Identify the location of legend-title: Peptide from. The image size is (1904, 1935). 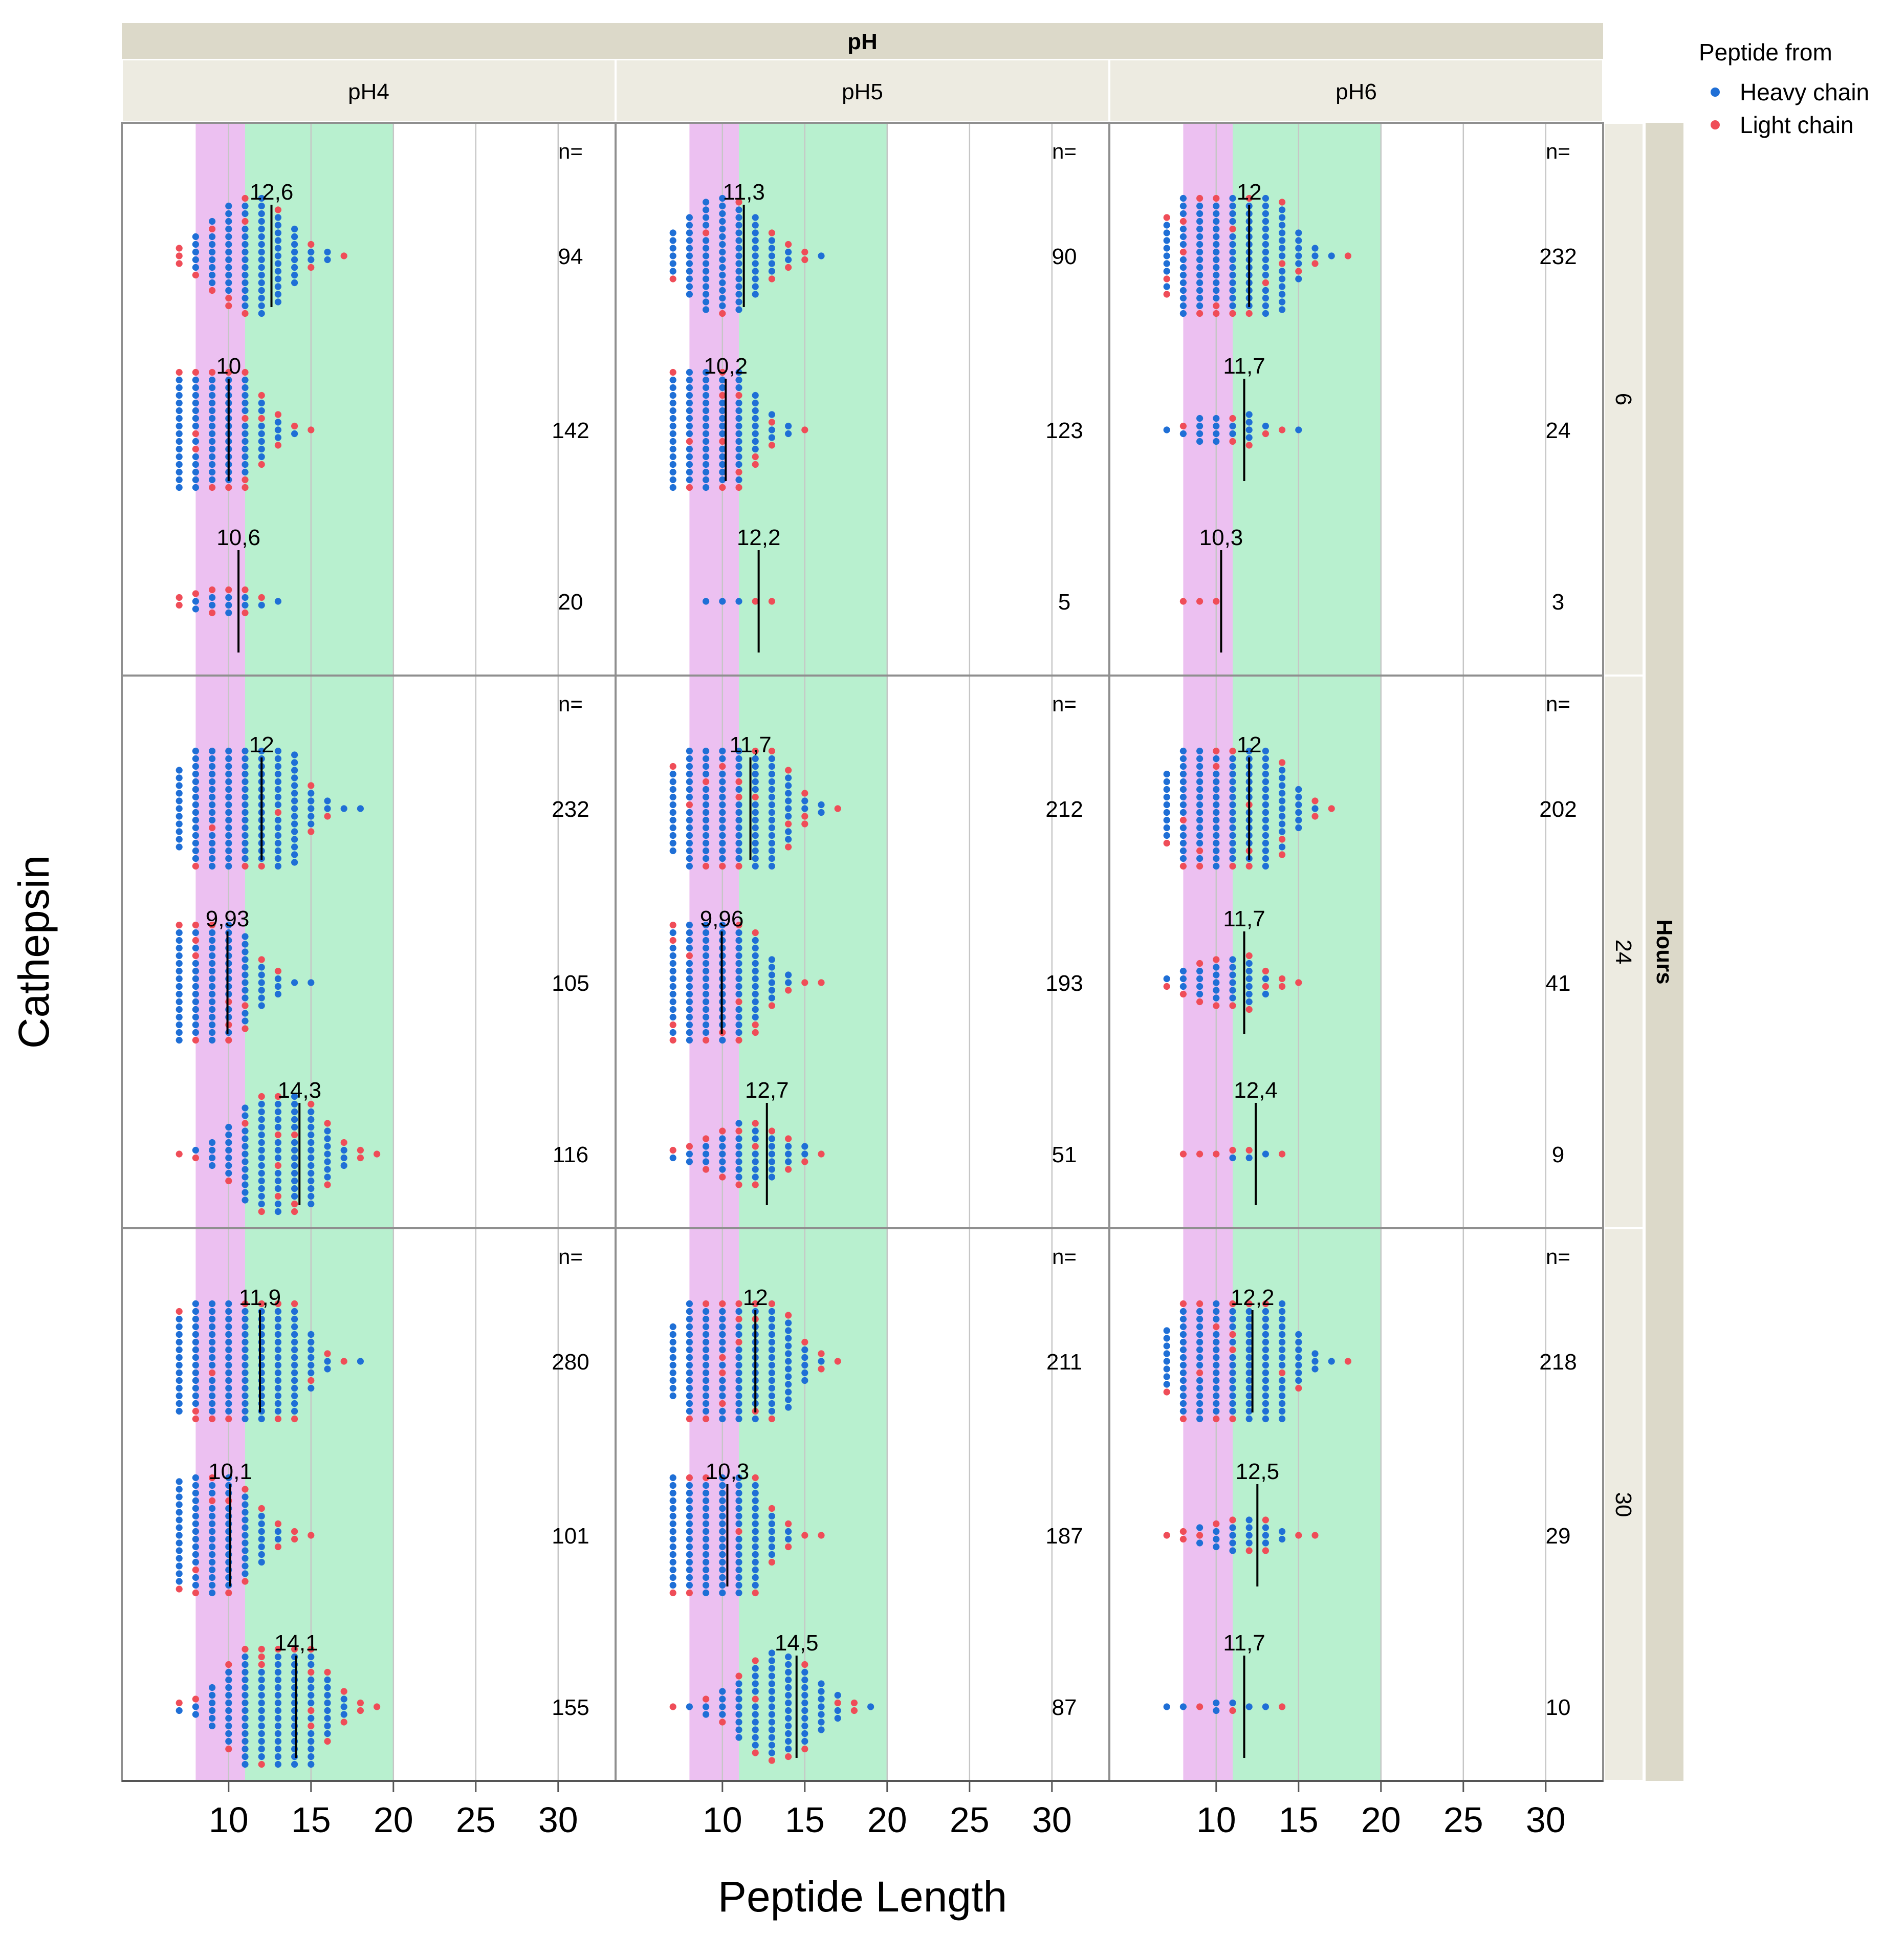
(1765, 52).